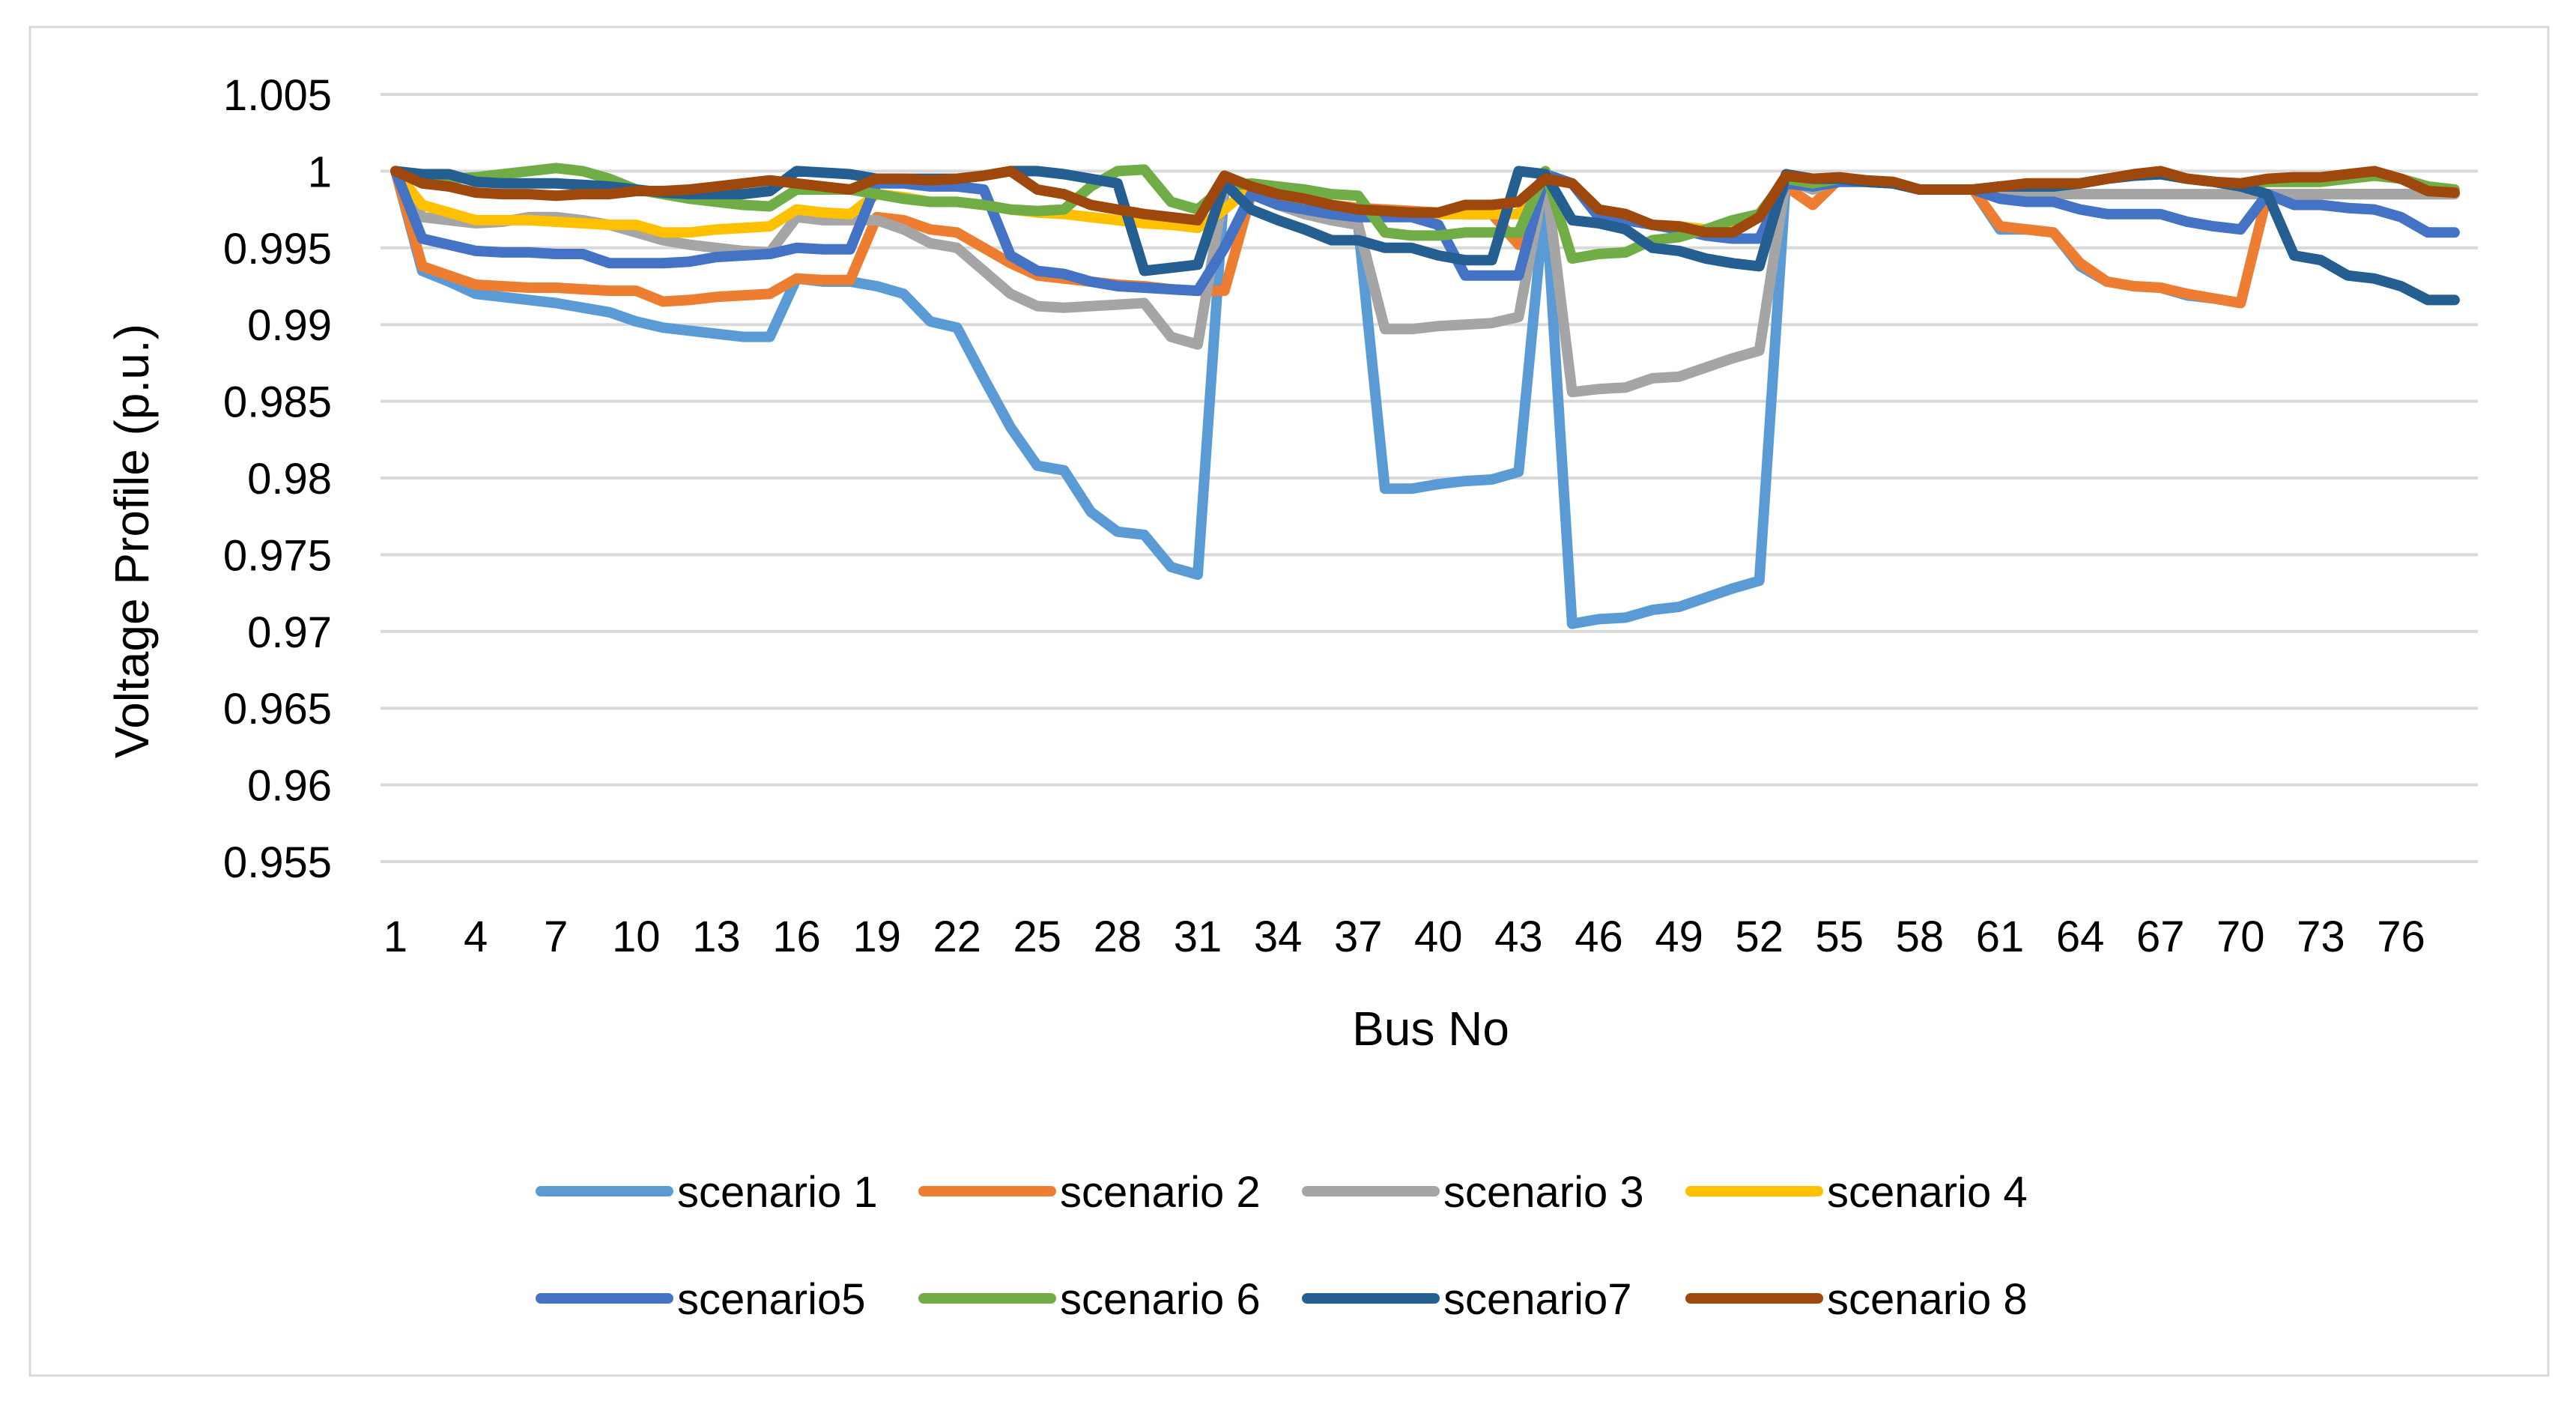  I want to click on y-axis-label: Voltage Profile (p.u.), so click(132, 541).